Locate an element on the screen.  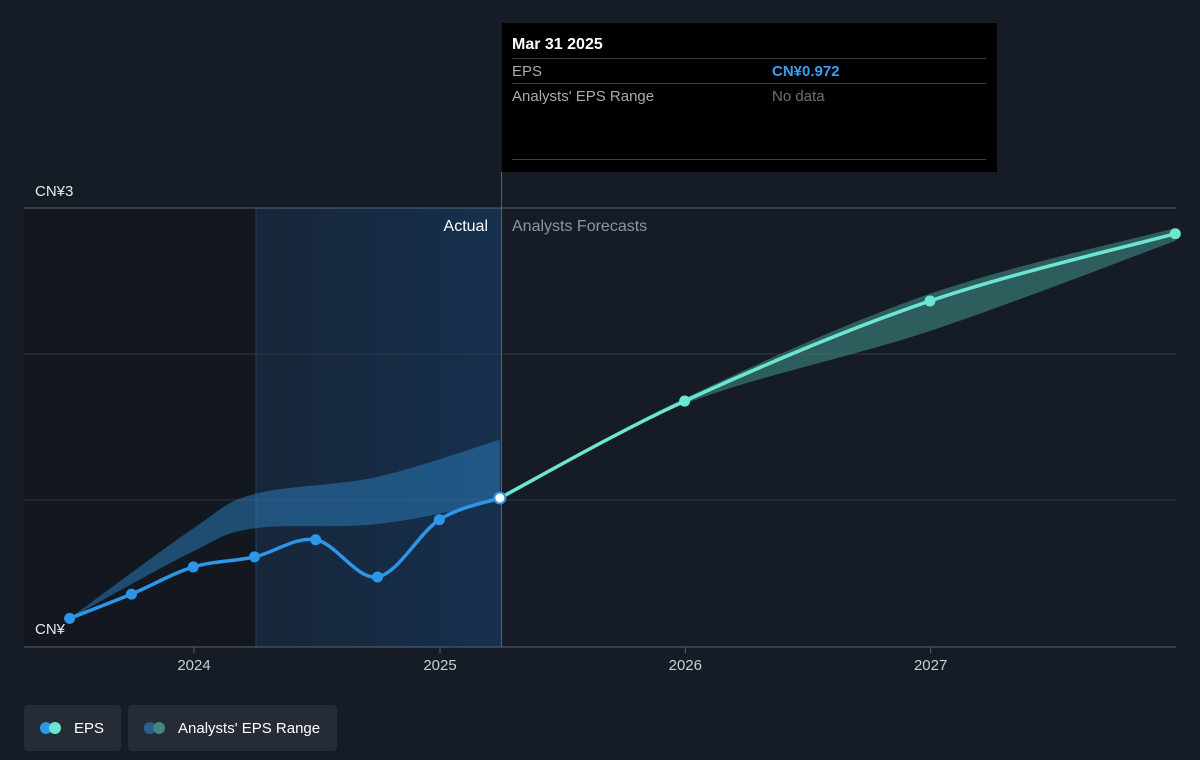
legend-label-eps: EPS is located at coordinates (89, 728).